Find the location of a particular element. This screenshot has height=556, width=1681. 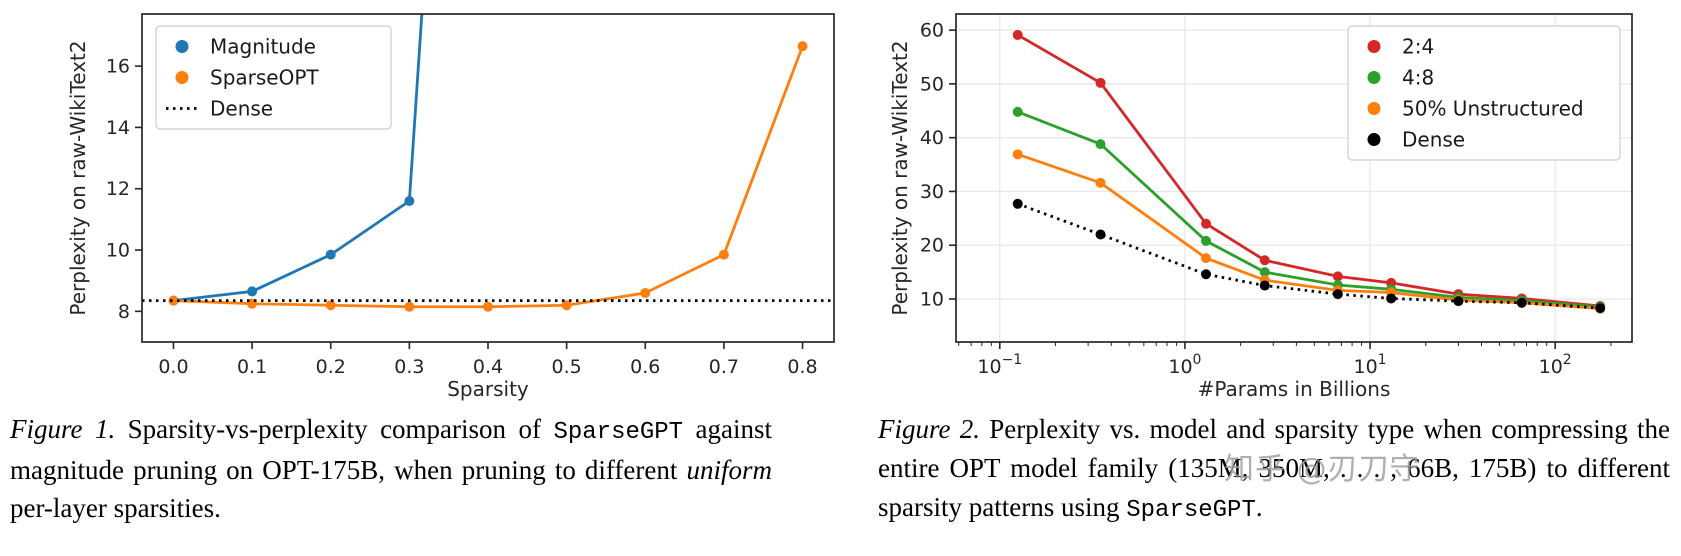

svg-text: 50 is located at coordinates (932, 84).